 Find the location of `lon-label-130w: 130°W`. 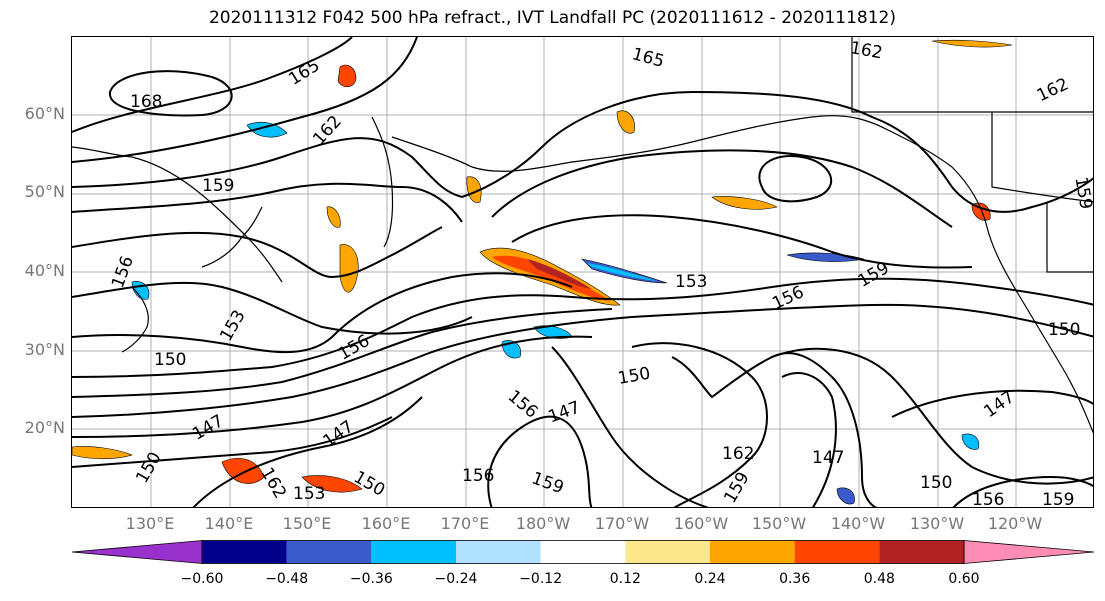

lon-label-130w: 130°W is located at coordinates (937, 523).